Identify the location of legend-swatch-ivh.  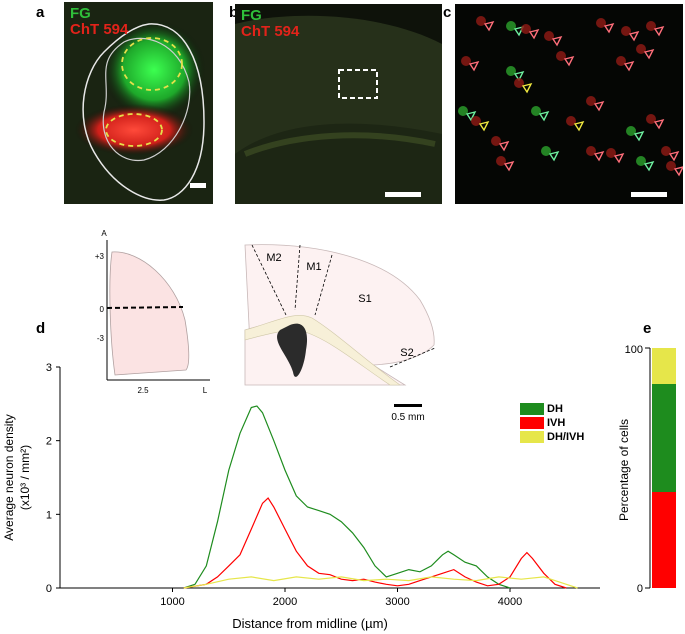
(532, 423).